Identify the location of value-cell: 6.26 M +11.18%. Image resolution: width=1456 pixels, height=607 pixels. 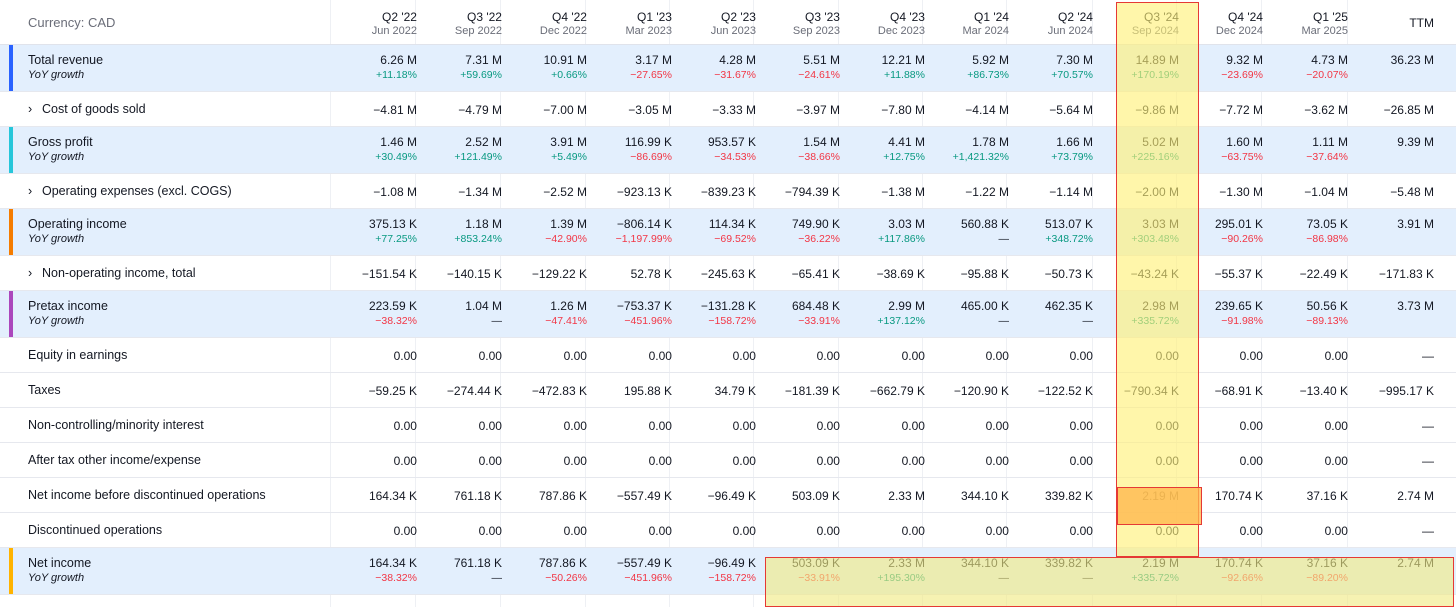
(374, 67).